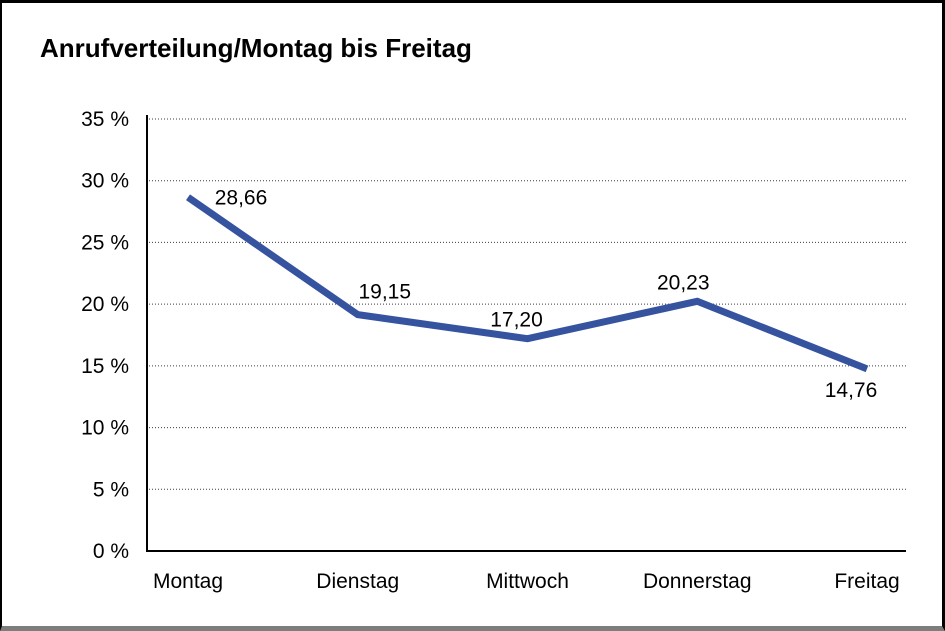 Image resolution: width=945 pixels, height=631 pixels. Describe the element at coordinates (105, 181) in the screenshot. I see `y-tick-label: 30 %` at that location.